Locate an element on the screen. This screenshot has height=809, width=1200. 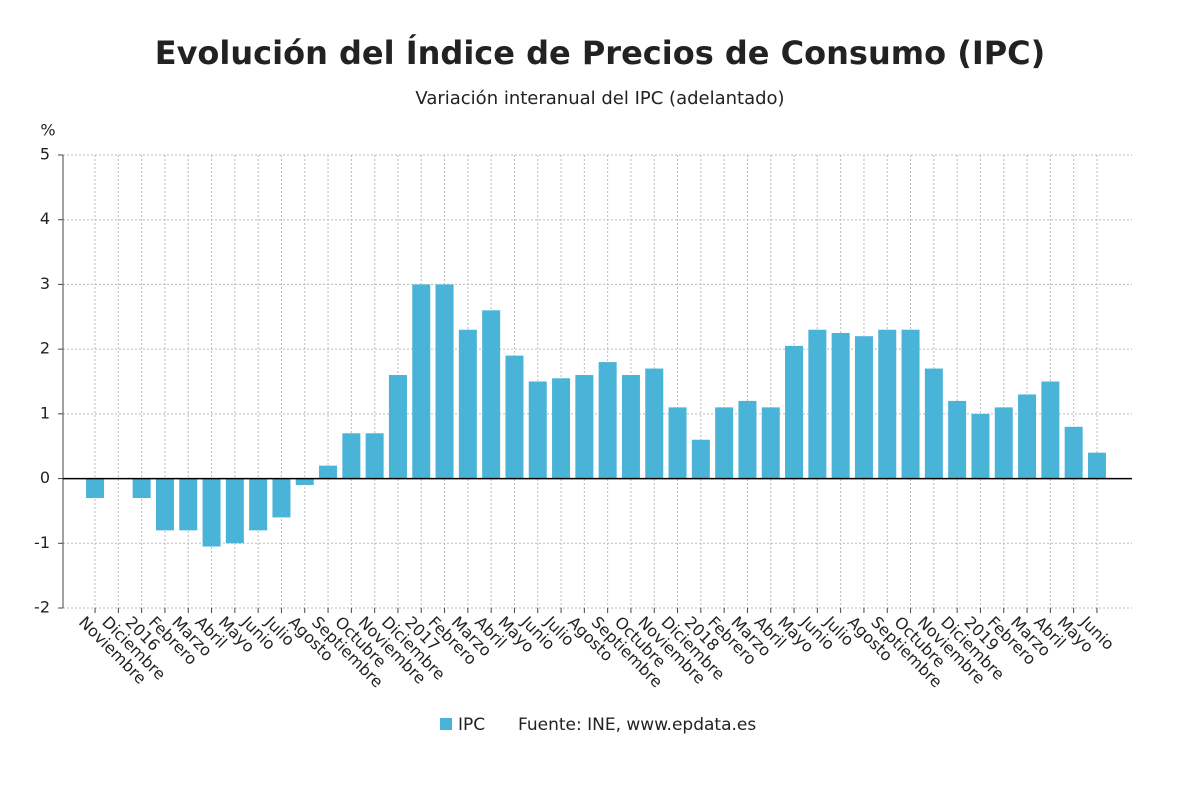
y-tick-label: 1 is located at coordinates (45, 412).